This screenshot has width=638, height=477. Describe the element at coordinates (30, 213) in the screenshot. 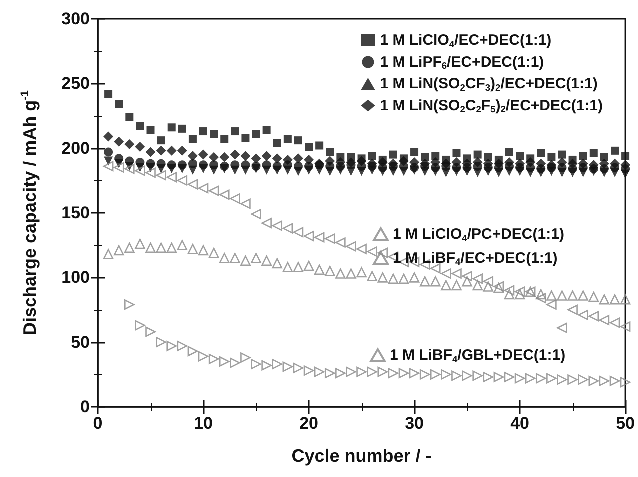

I see `y-axis-title: Discharge capacity / mAh g-1` at that location.